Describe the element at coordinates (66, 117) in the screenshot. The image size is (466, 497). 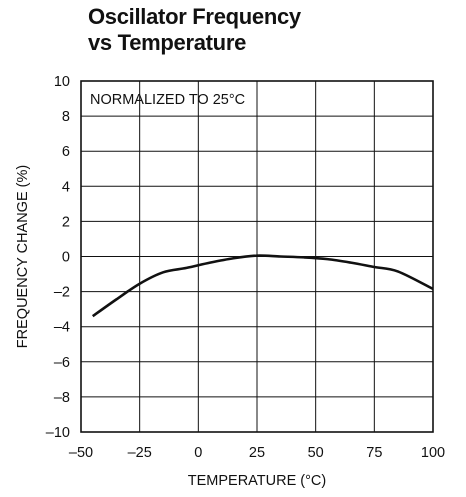
I see `y-tick-label: 8` at that location.